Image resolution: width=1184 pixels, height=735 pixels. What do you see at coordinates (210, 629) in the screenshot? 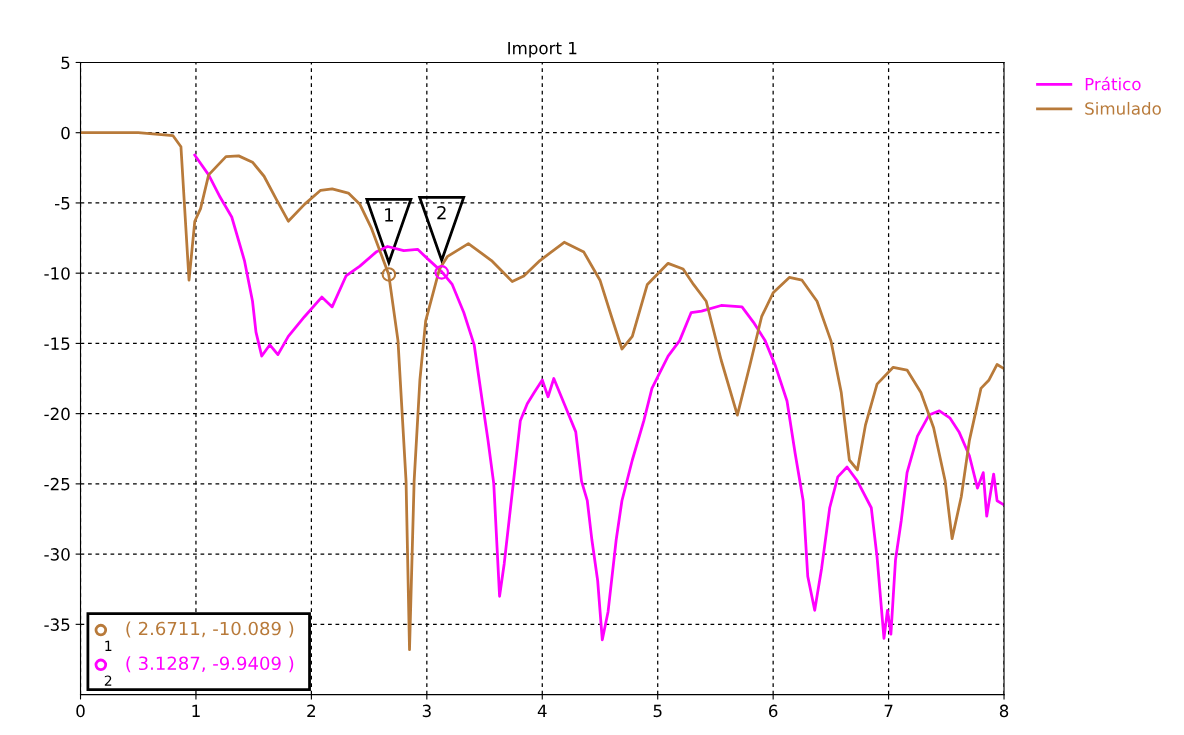
I see `annotation: ( 2.6711, -10.089 )` at bounding box center [210, 629].